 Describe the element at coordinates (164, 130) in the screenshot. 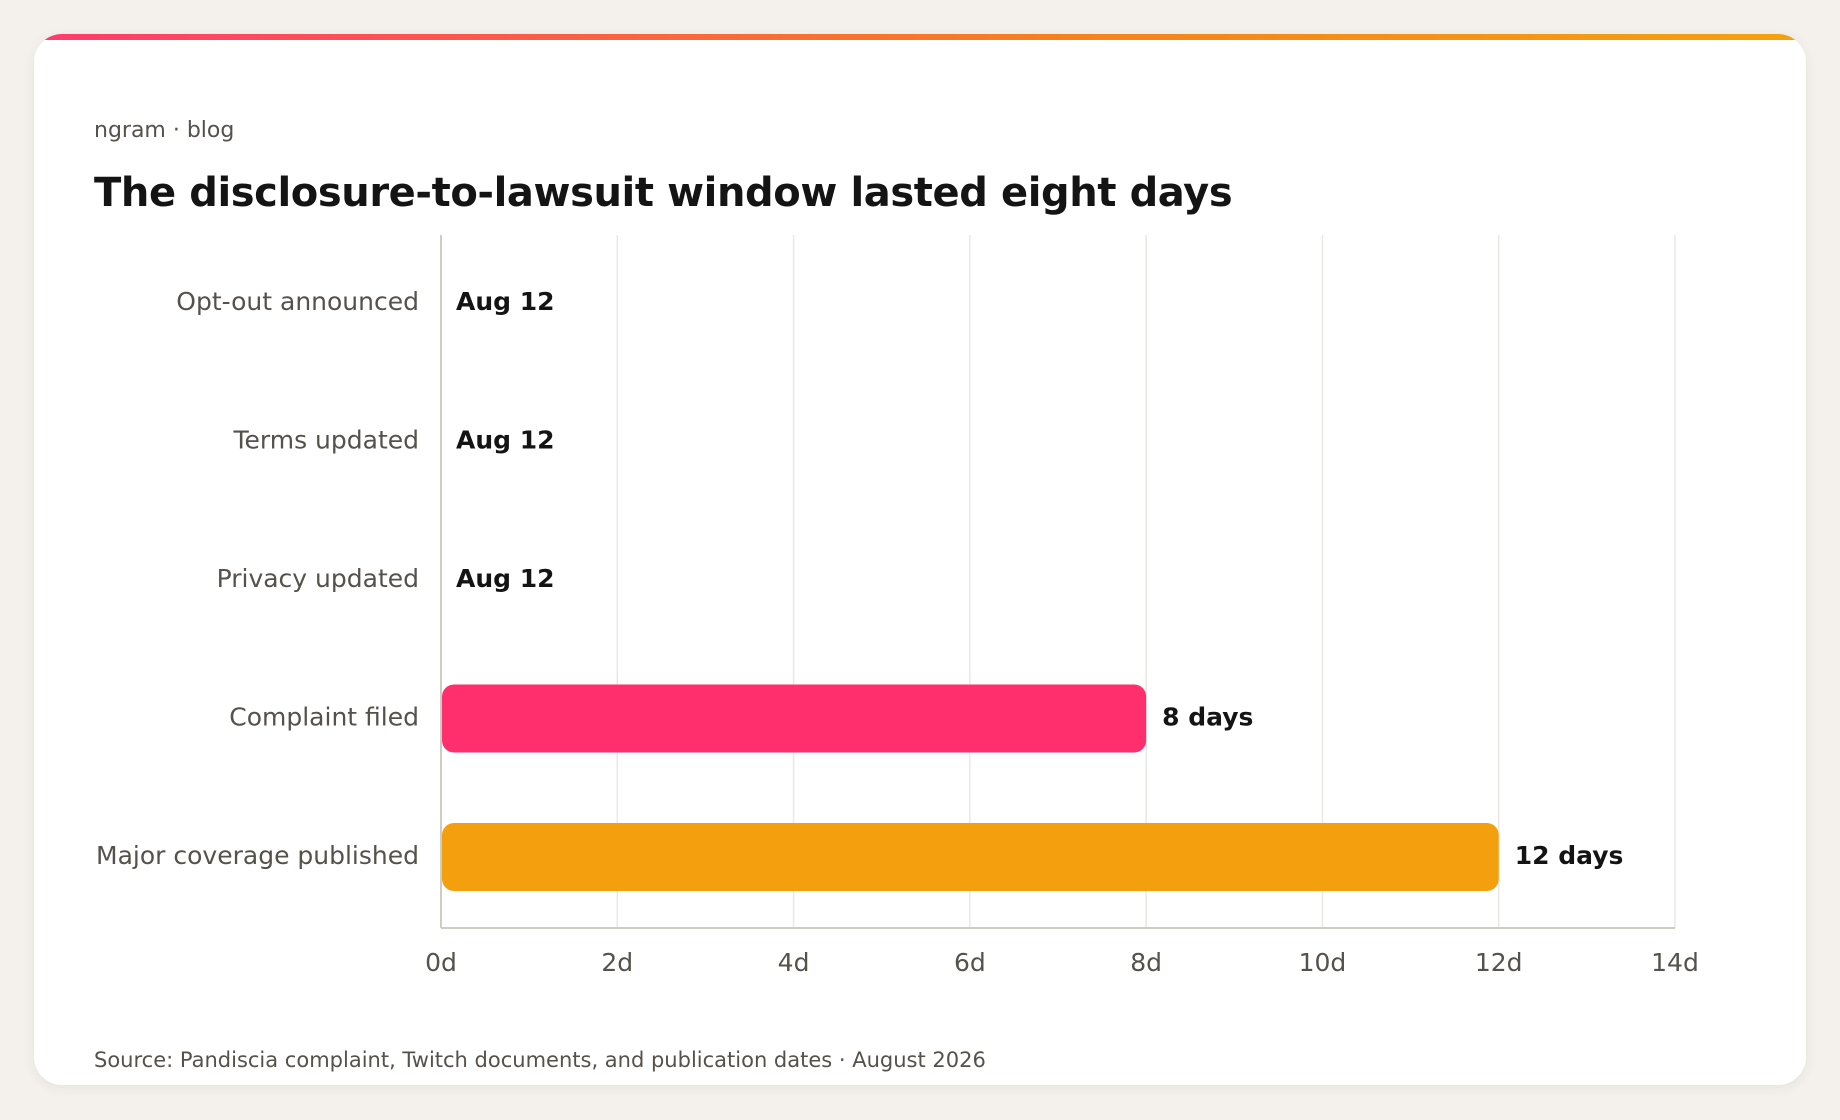

I see `blog-kicker: ngram · blog` at that location.